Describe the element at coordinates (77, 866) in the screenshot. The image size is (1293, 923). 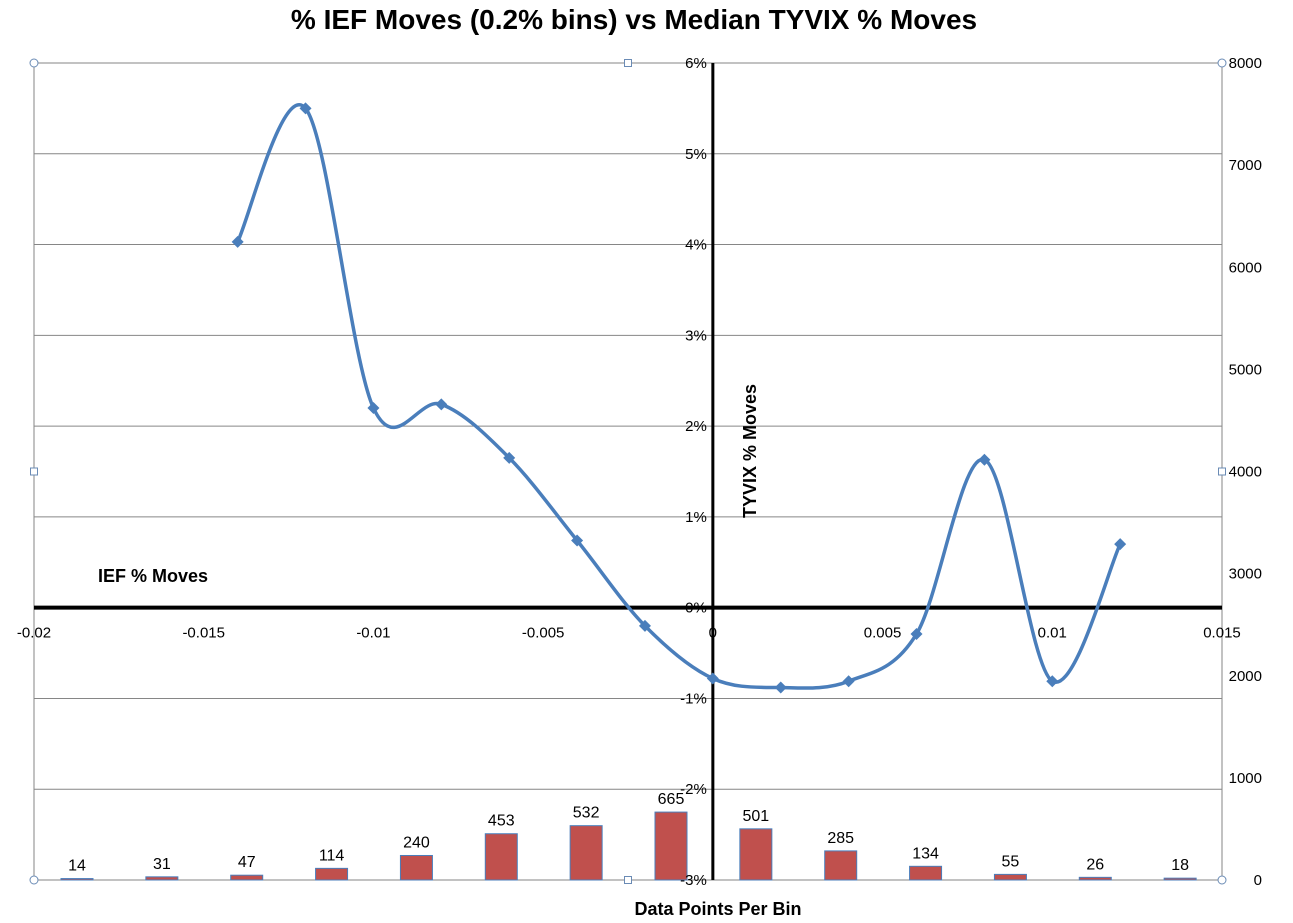
I see `bar-label-0: 14` at that location.